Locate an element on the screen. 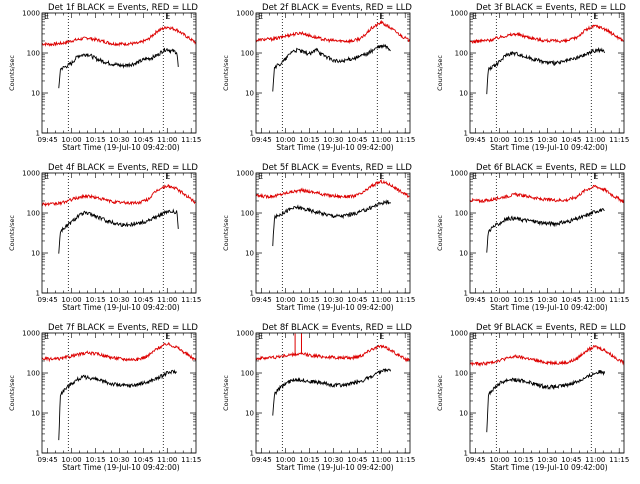  chart-title: Det 4f BLACK = Events, RED = LLD is located at coordinates (123, 168).